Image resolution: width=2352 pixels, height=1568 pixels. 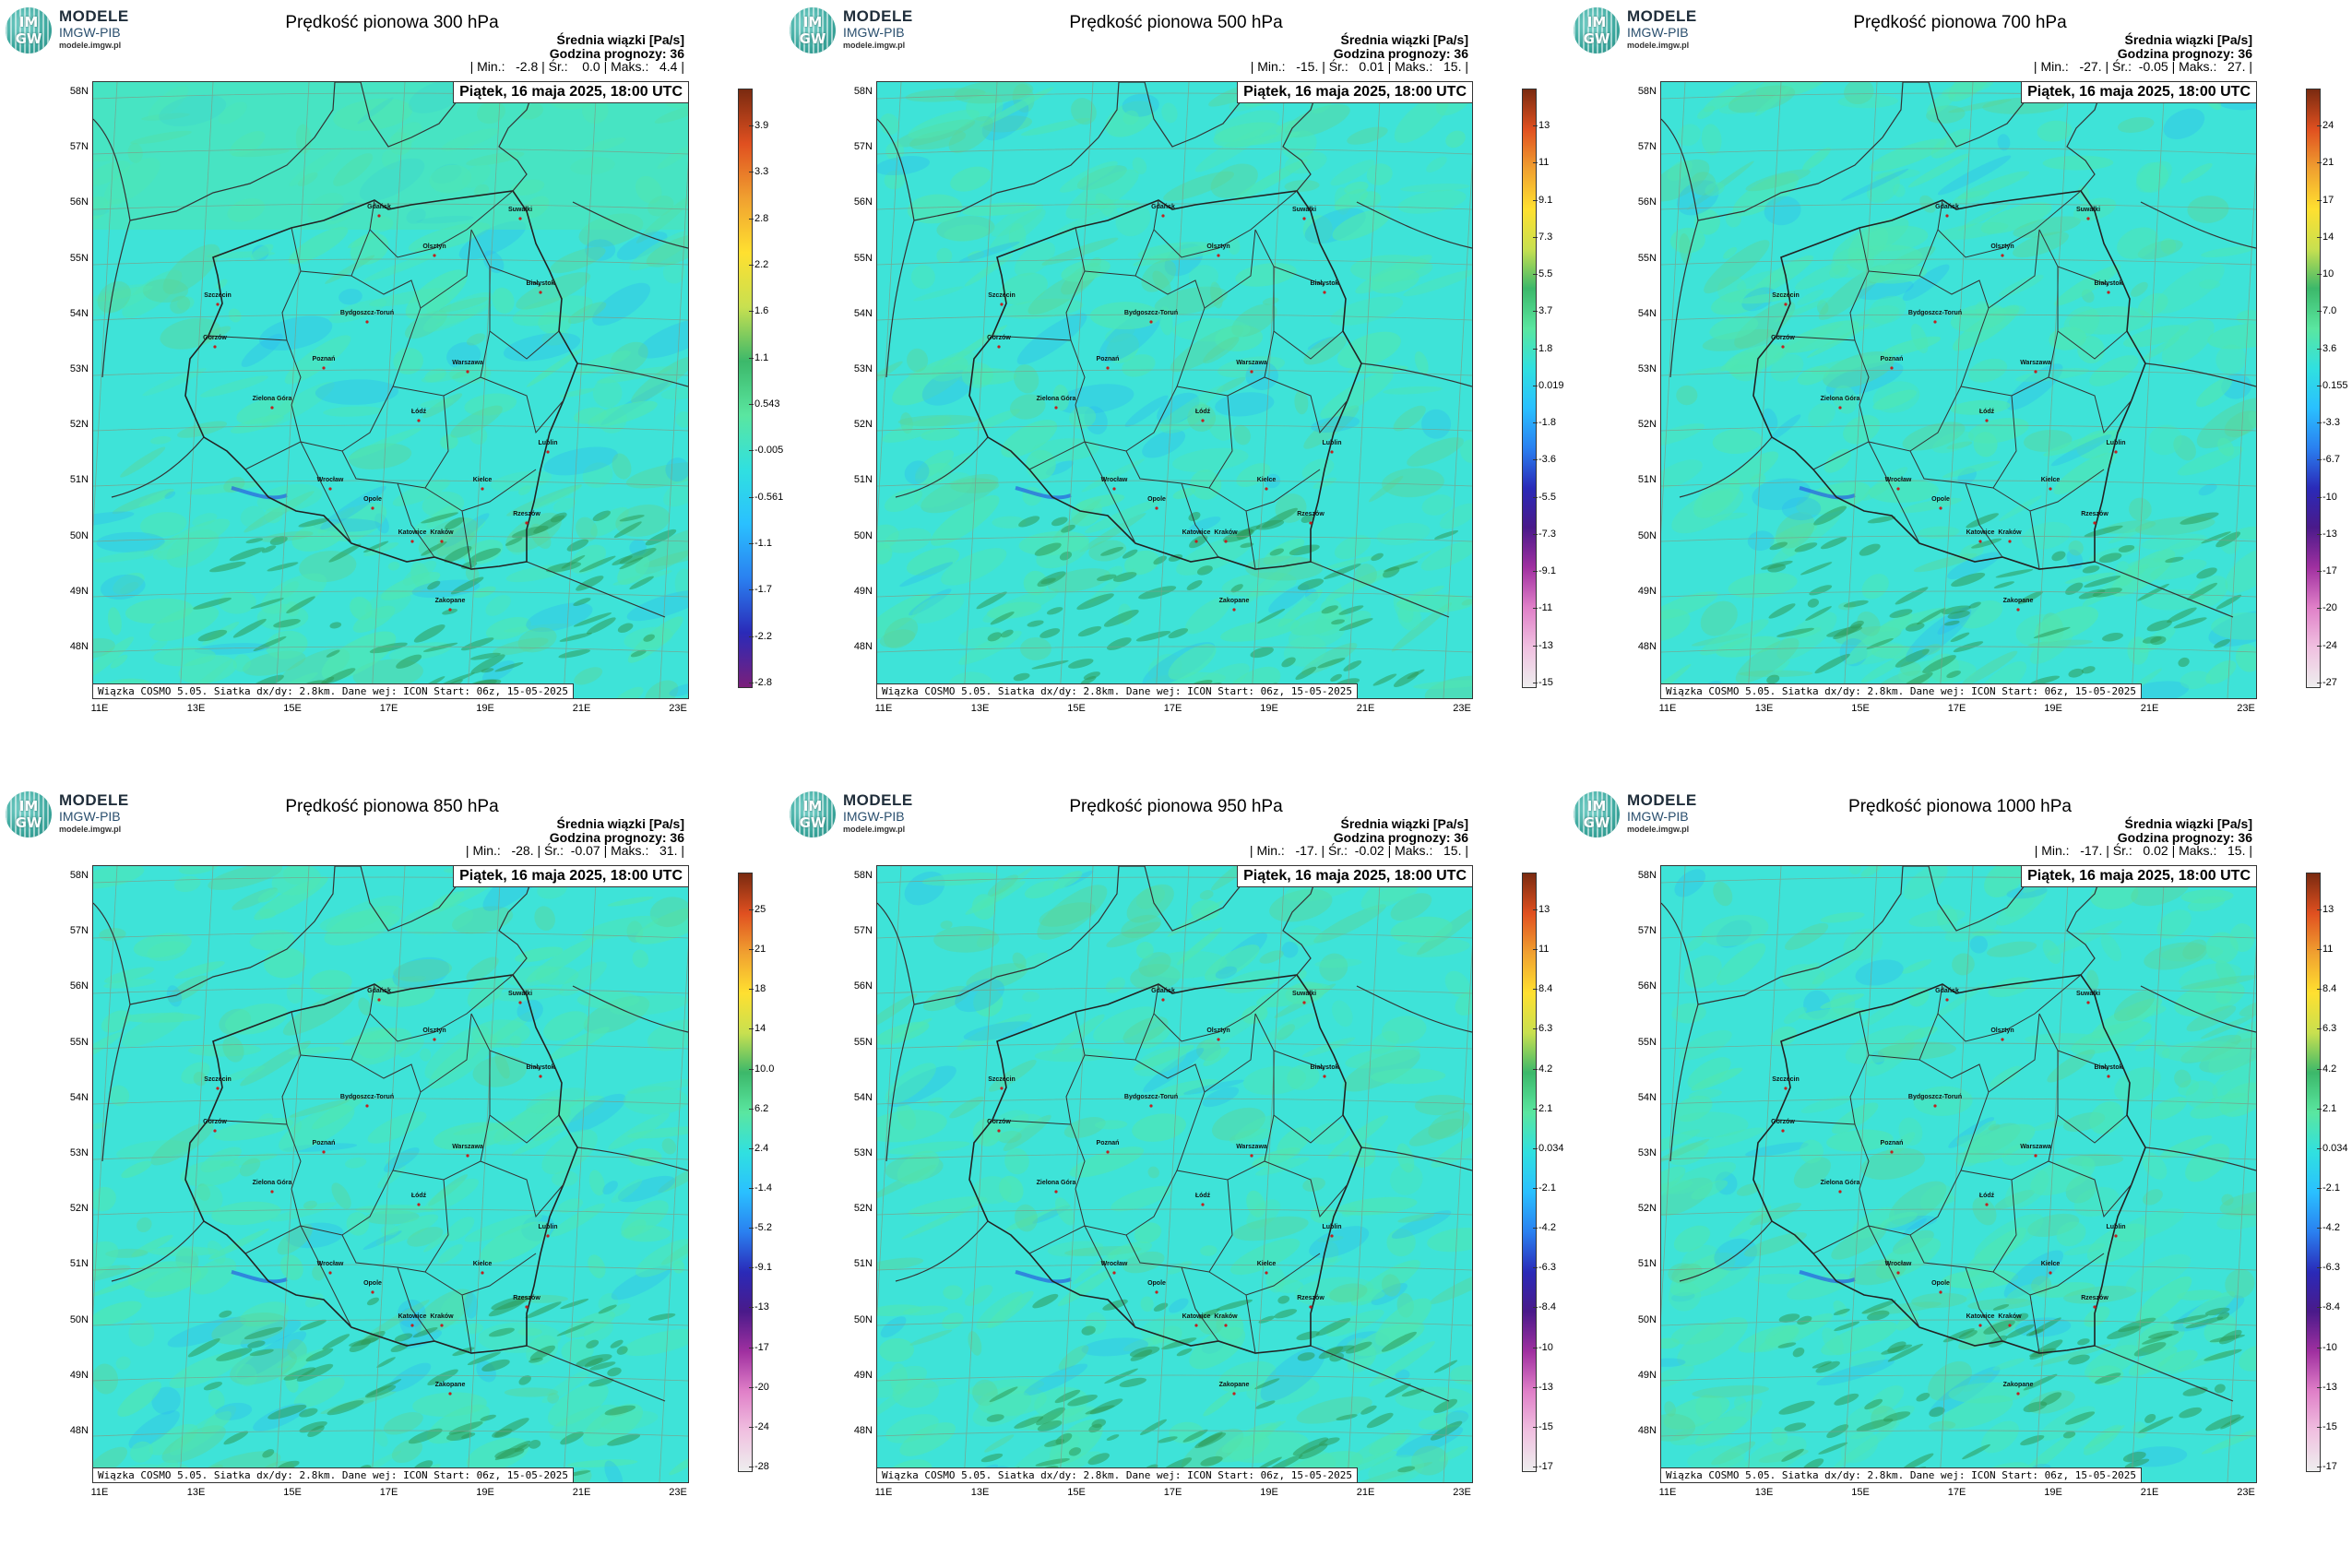 What do you see at coordinates (761, 1387) in the screenshot?
I see `colorbar-tick-label: -20` at bounding box center [761, 1387].